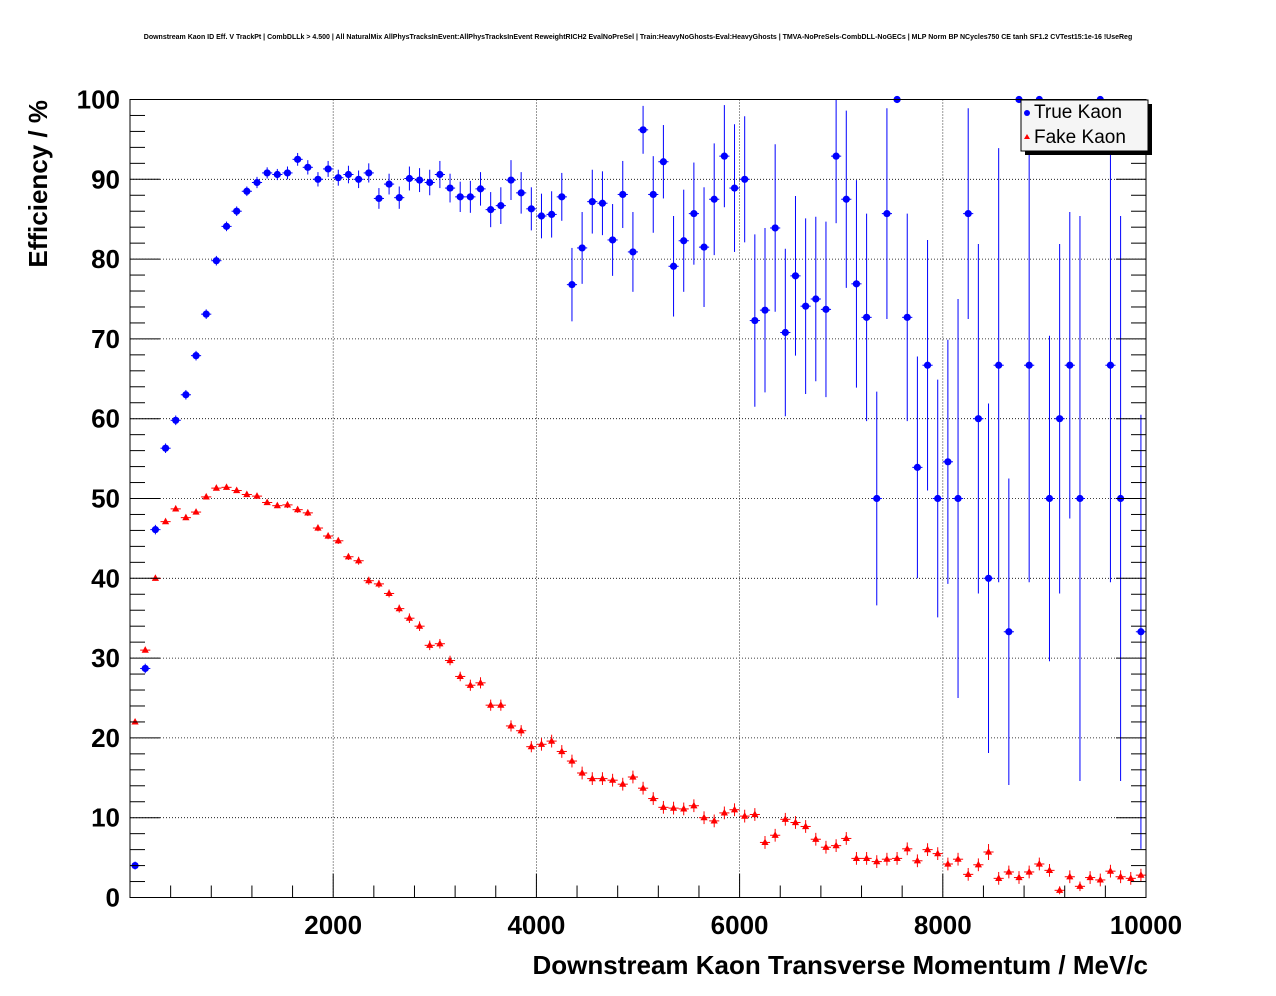 The height and width of the screenshot is (996, 1276). Describe the element at coordinates (1027, 113) in the screenshot. I see `legend-true-kaon-marker` at that location.